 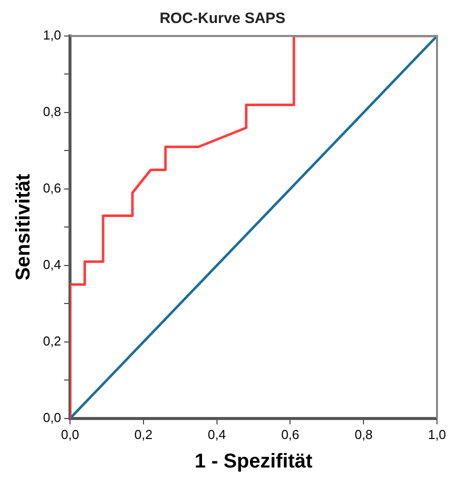 I want to click on x-tick-label: 1,0, so click(x=437, y=434).